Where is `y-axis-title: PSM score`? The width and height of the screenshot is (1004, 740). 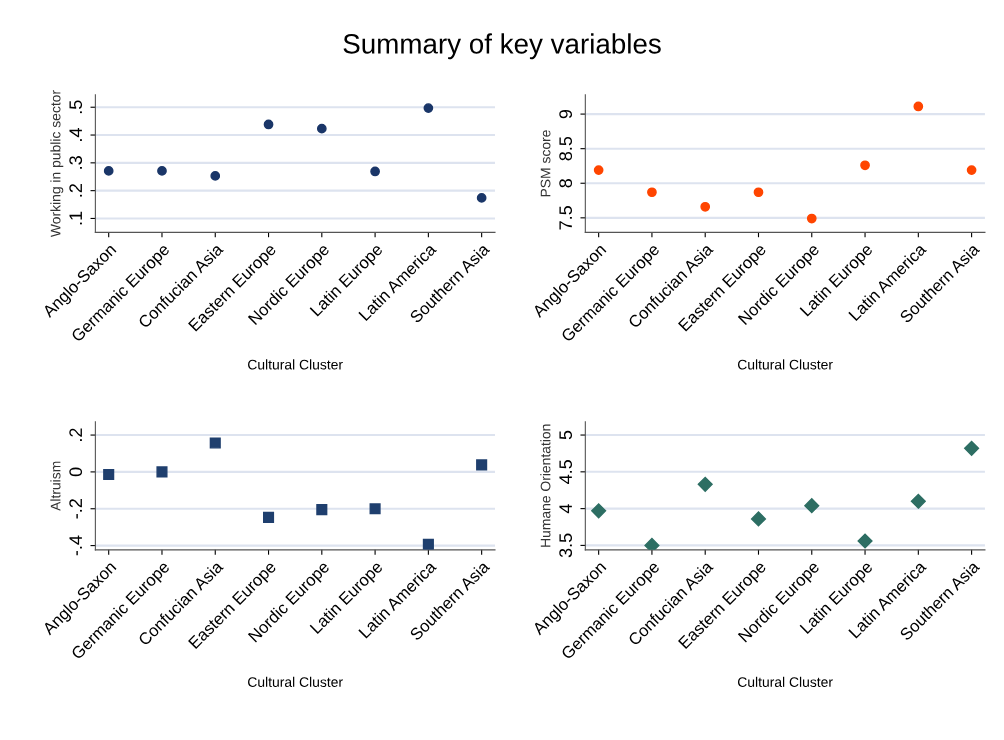
y-axis-title: PSM score is located at coordinates (545, 163).